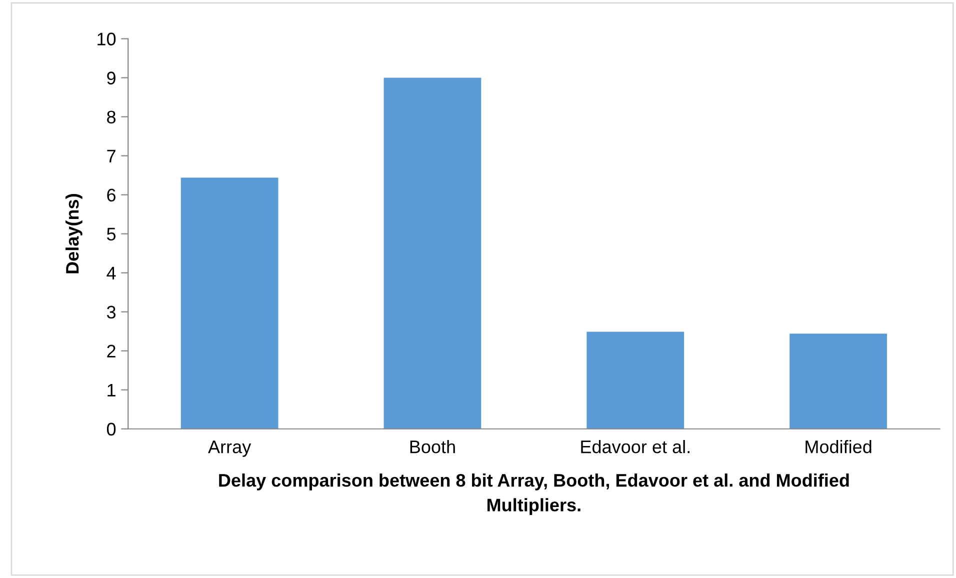 Image resolution: width=956 pixels, height=578 pixels. I want to click on y-tick-label: 6, so click(111, 195).